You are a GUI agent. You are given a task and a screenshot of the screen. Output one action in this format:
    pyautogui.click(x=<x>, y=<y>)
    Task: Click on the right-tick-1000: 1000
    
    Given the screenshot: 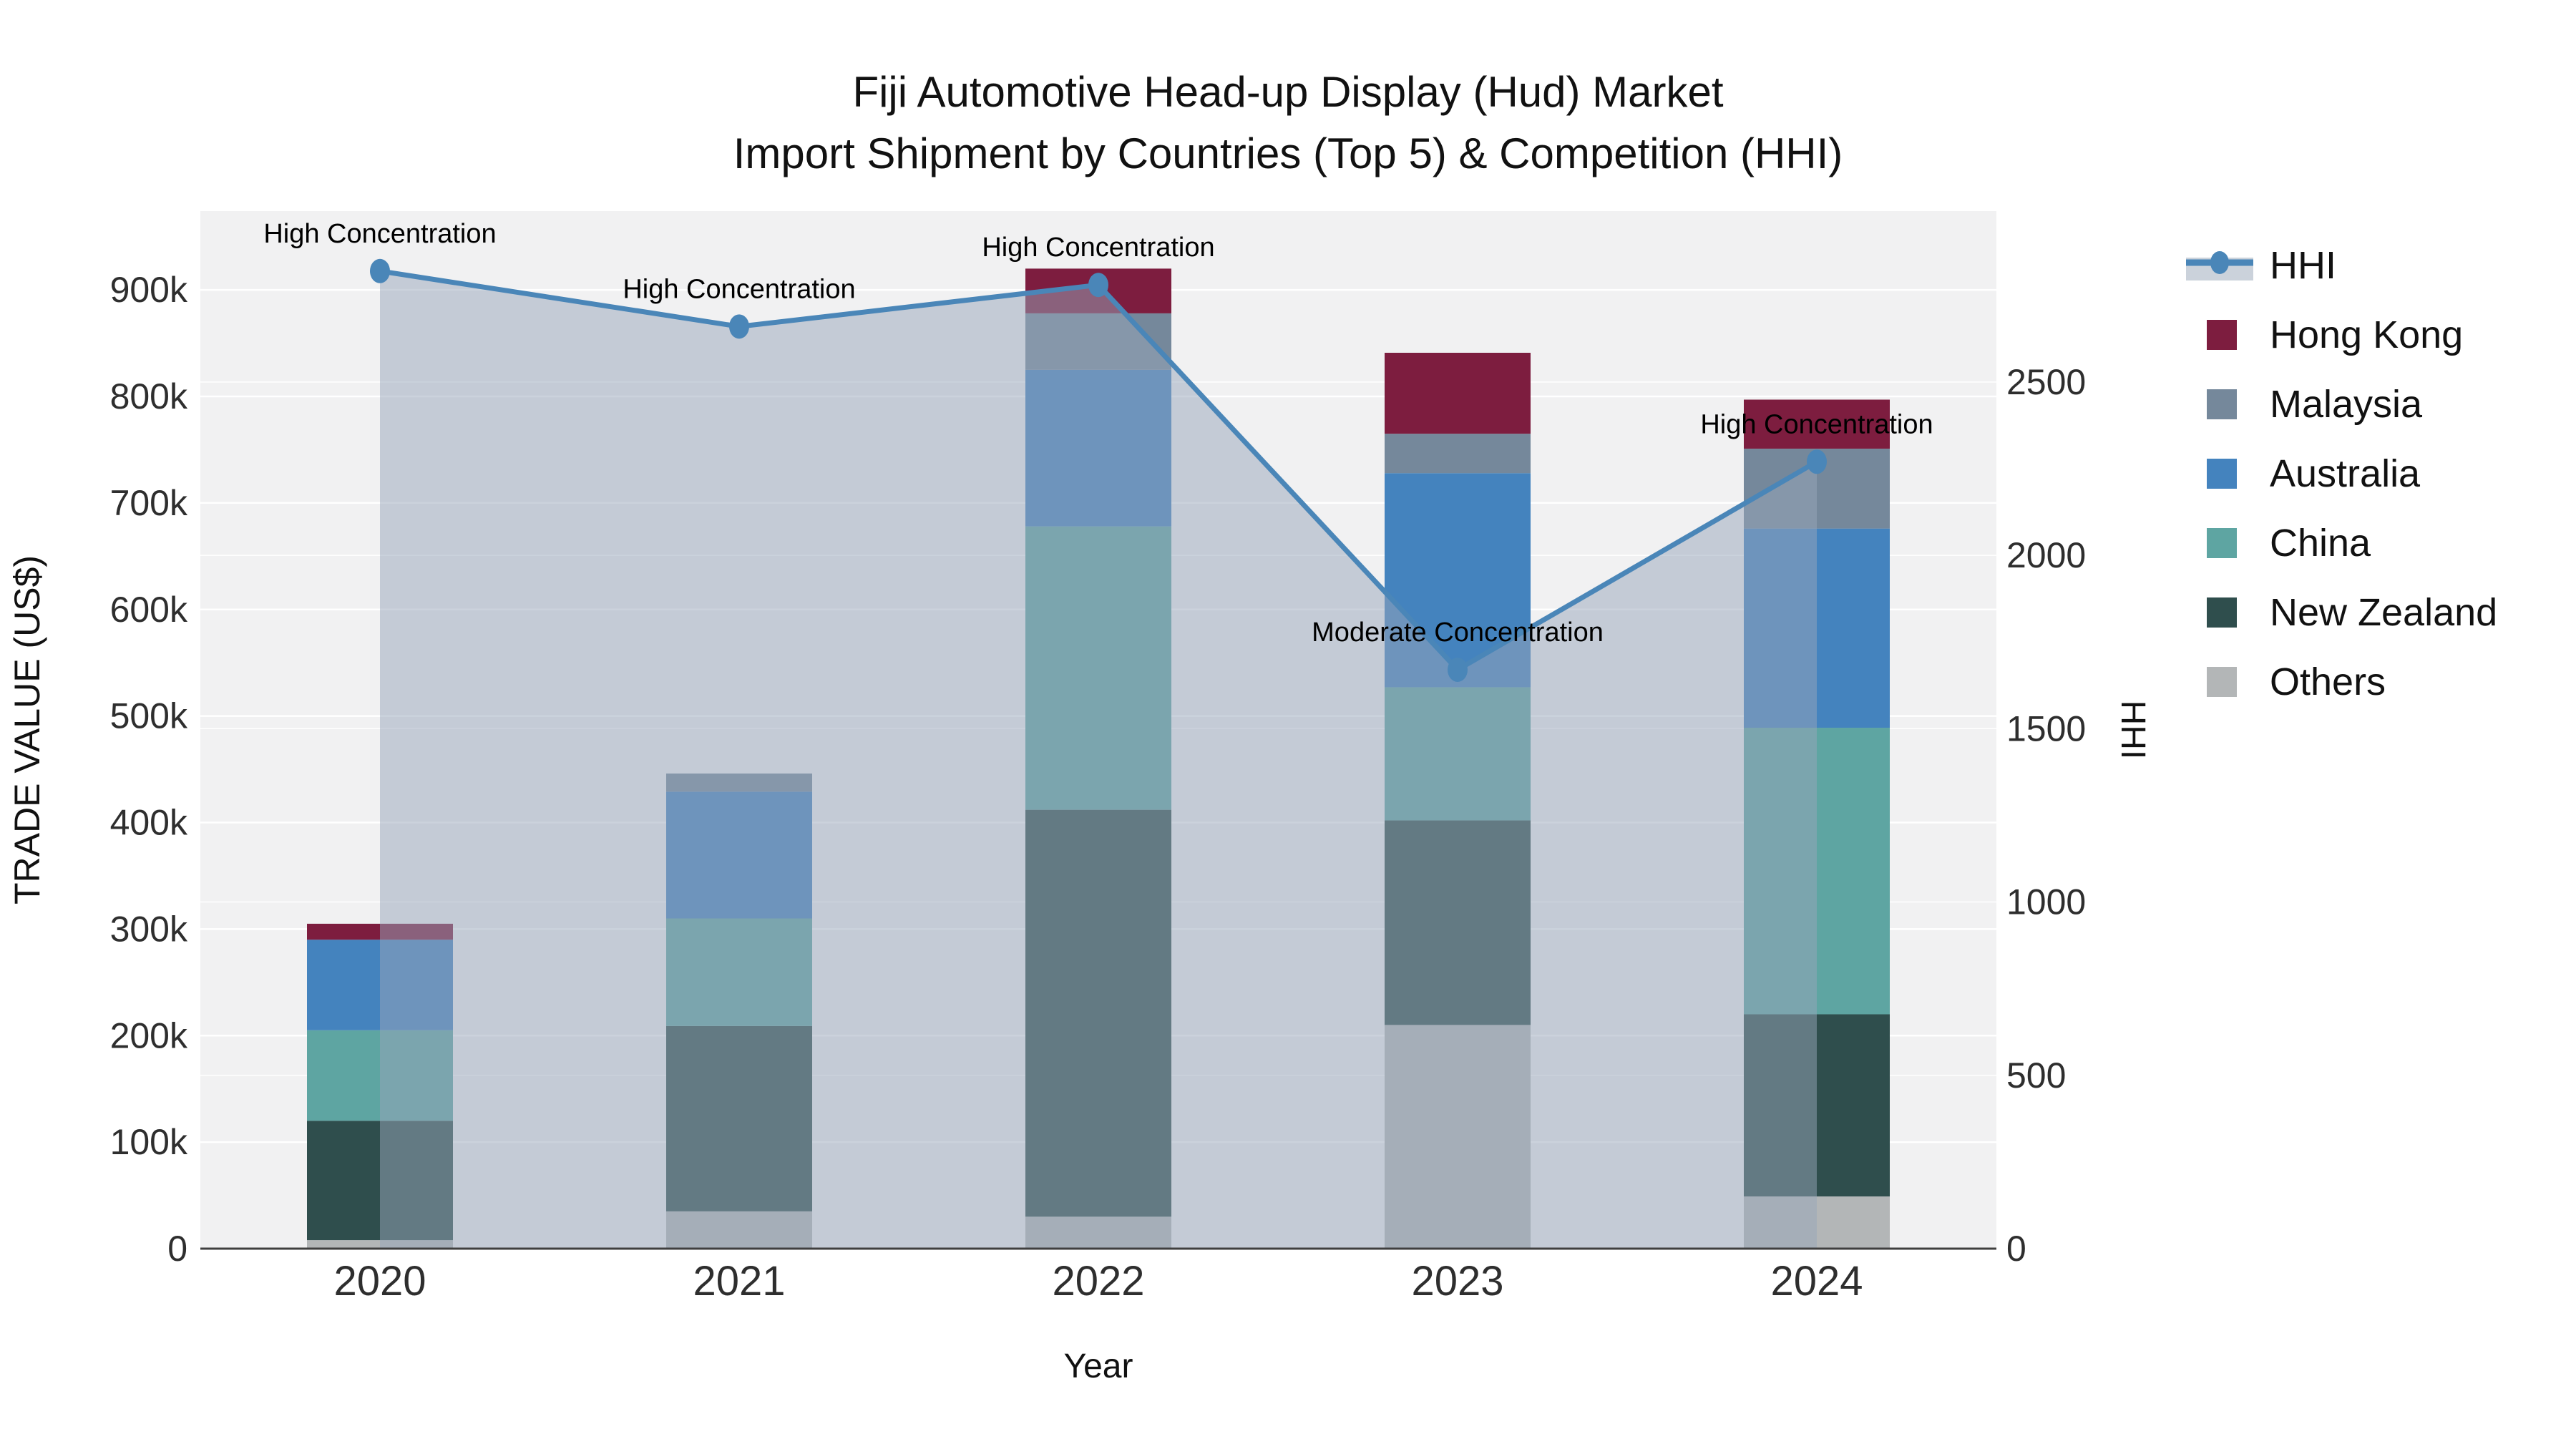 What is the action you would take?
    pyautogui.click(x=2046, y=902)
    